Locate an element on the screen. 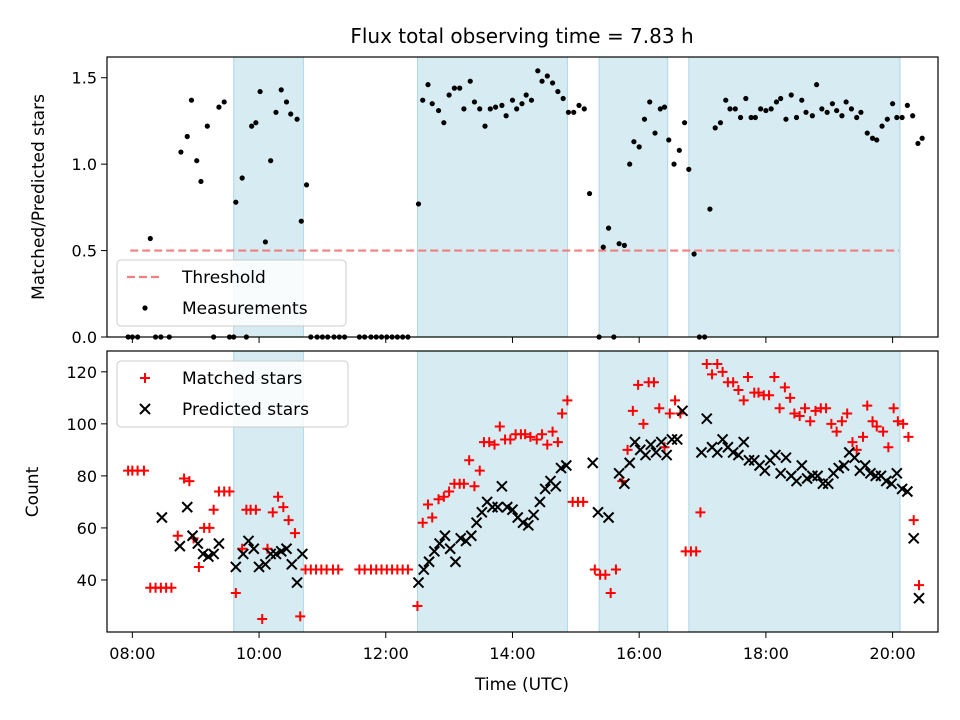  legend: Matched stars Predicted stars is located at coordinates (232, 394).